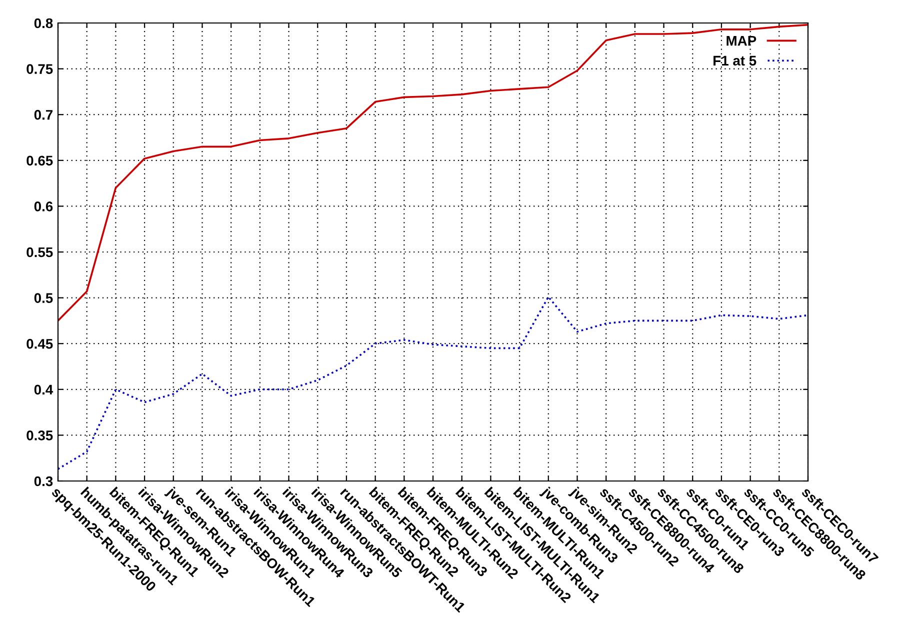  I want to click on y-tick-label: 0.35, so click(39, 435).